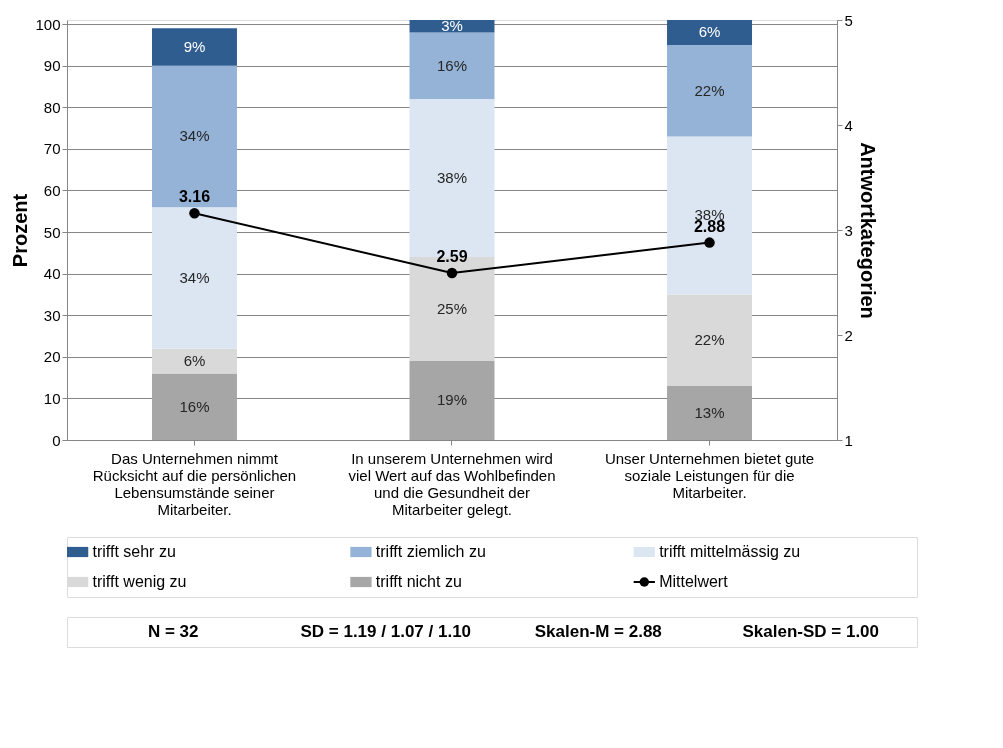 This screenshot has height=748, width=1003. Describe the element at coordinates (52, 66) in the screenshot. I see `y-tick-label: 90` at that location.